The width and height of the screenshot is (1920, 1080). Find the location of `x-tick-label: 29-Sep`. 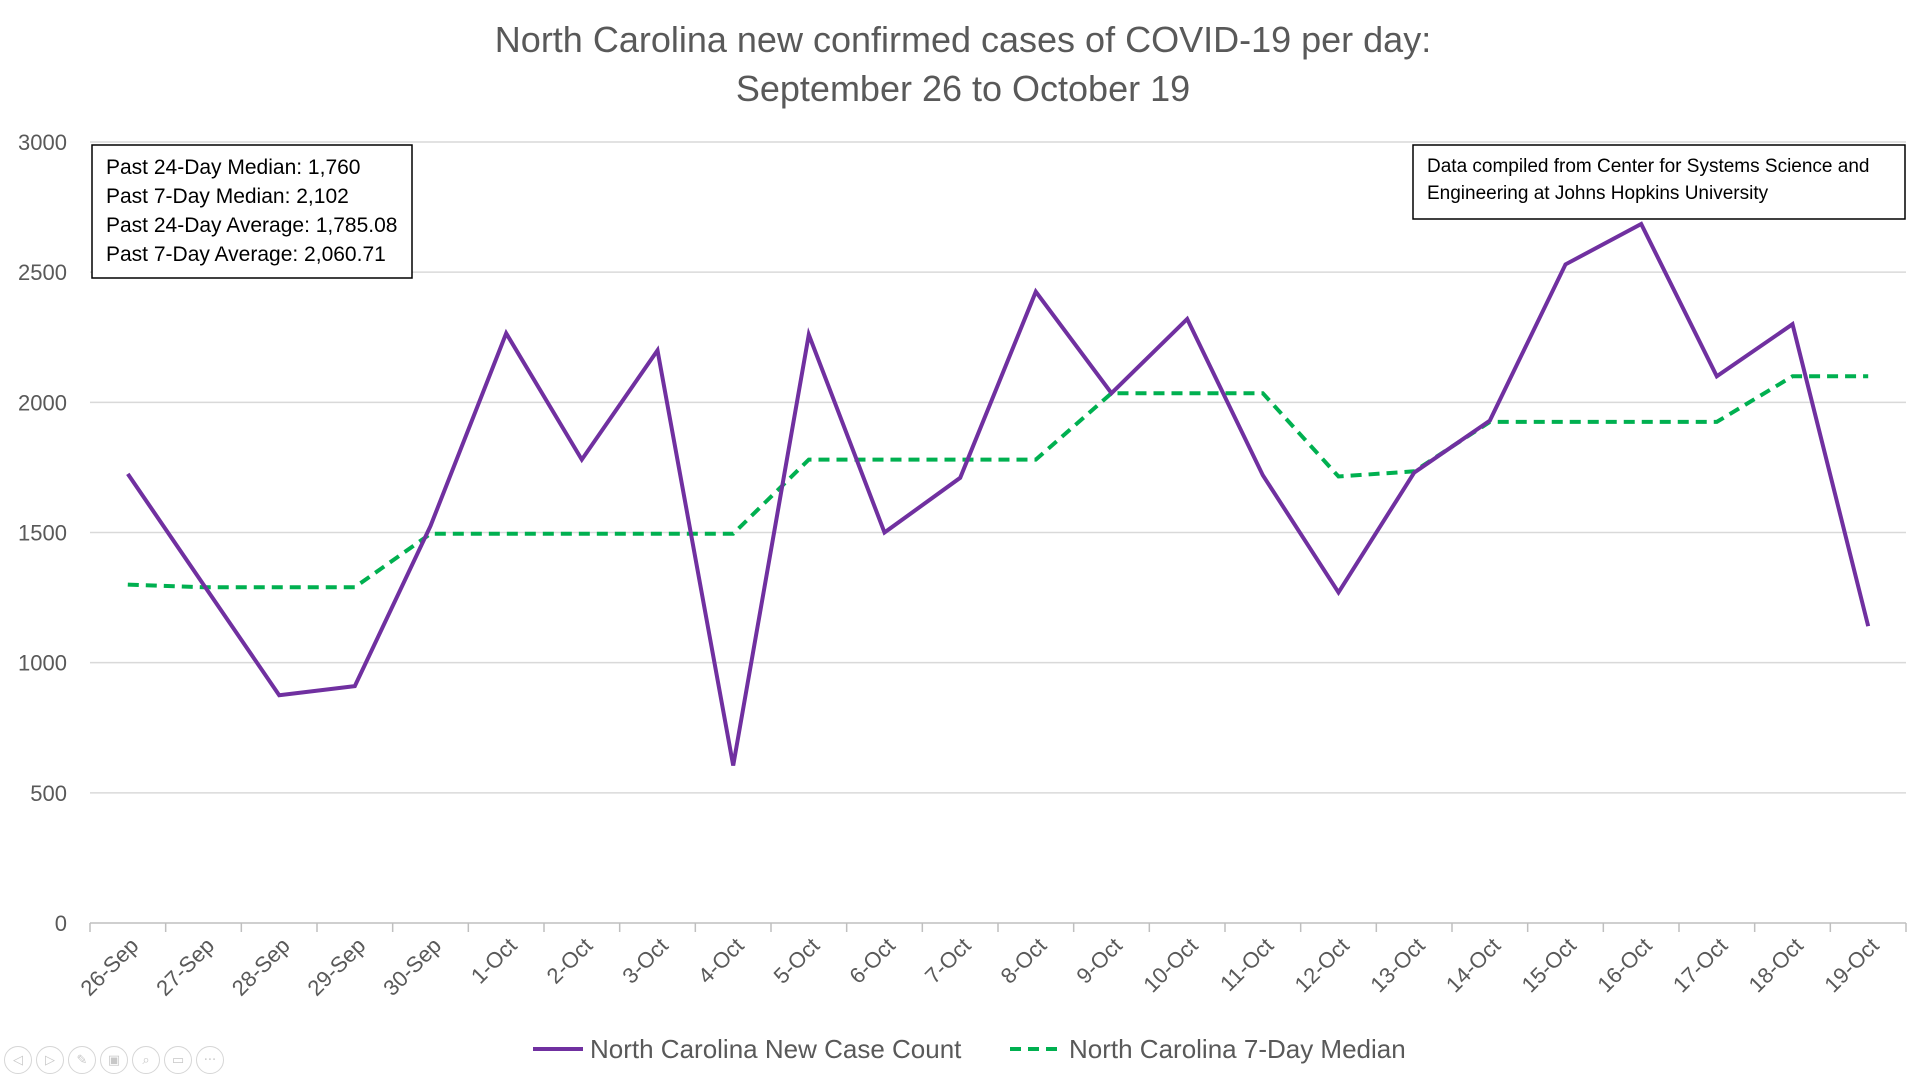

x-tick-label: 29-Sep is located at coordinates (337, 967).